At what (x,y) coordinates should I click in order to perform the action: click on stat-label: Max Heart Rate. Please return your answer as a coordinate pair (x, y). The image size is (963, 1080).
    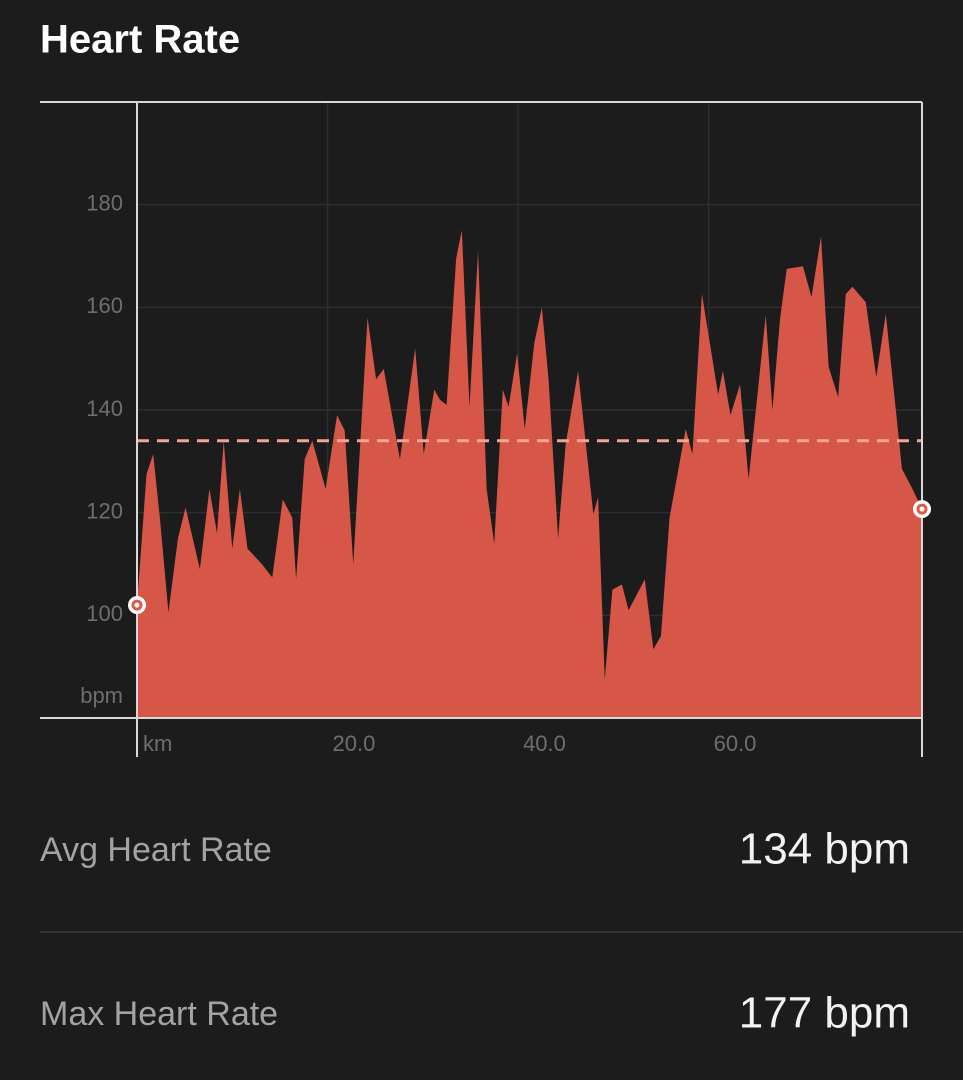
    Looking at the image, I should click on (159, 1014).